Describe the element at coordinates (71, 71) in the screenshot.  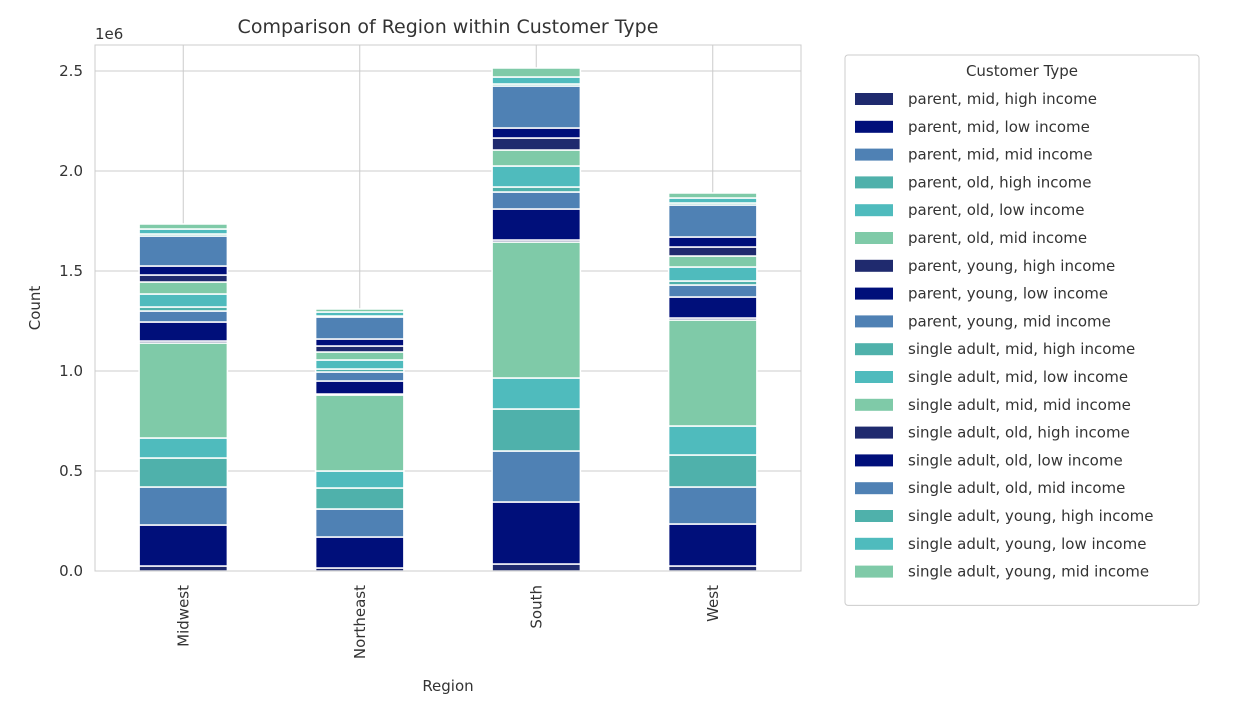
I see `y-tick-label: 2.5` at that location.